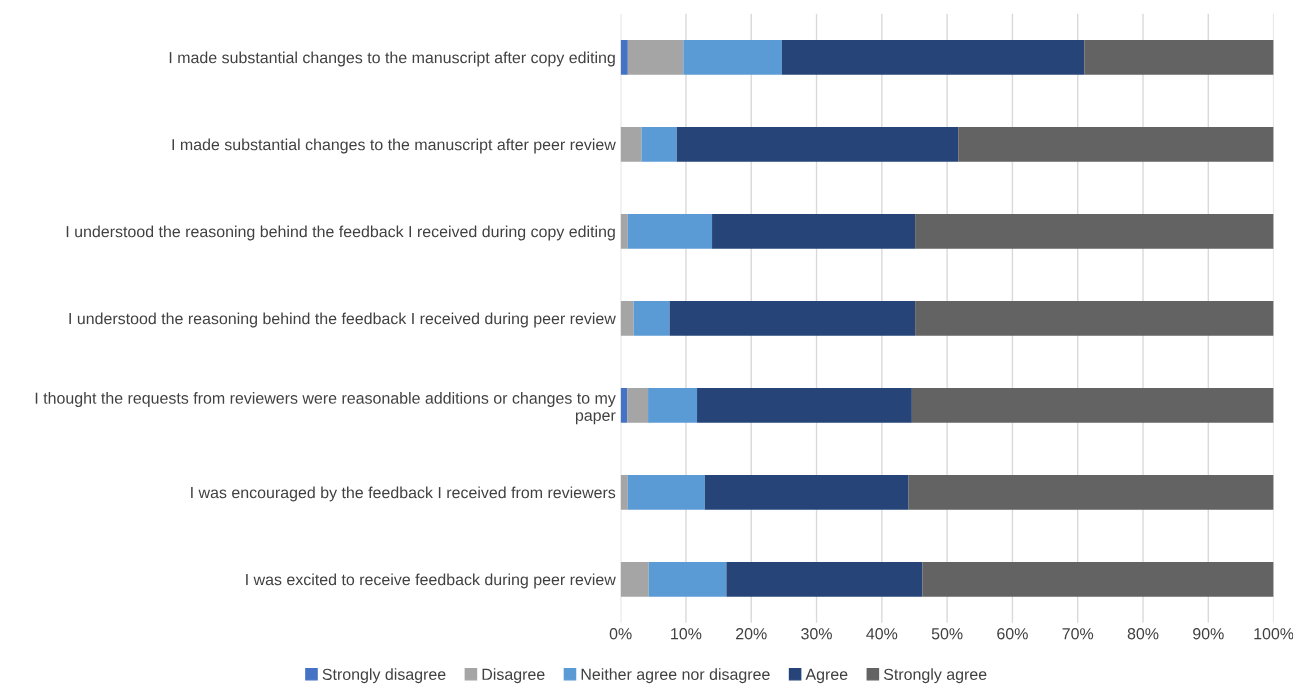 This screenshot has width=1293, height=692. What do you see at coordinates (1143, 634) in the screenshot?
I see `x-tick-label: 80%` at bounding box center [1143, 634].